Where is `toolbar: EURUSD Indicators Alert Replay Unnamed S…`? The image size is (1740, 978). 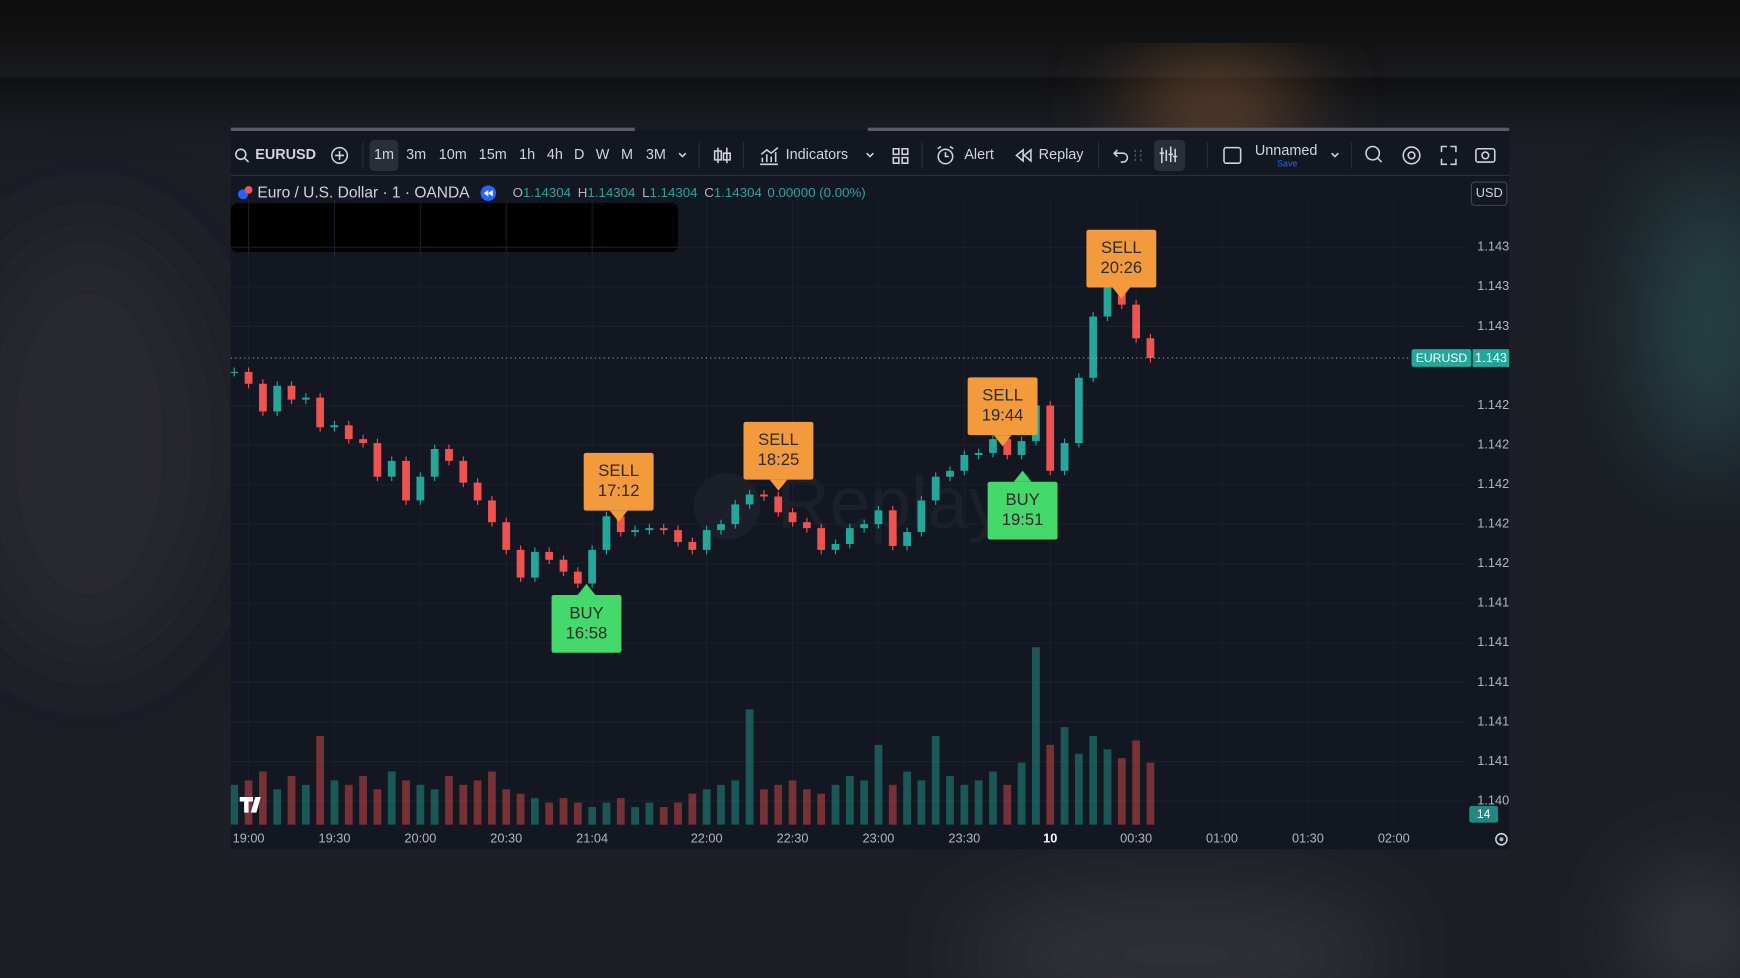
toolbar: EURUSD Indicators Alert Replay Unnamed S… is located at coordinates (865, 155).